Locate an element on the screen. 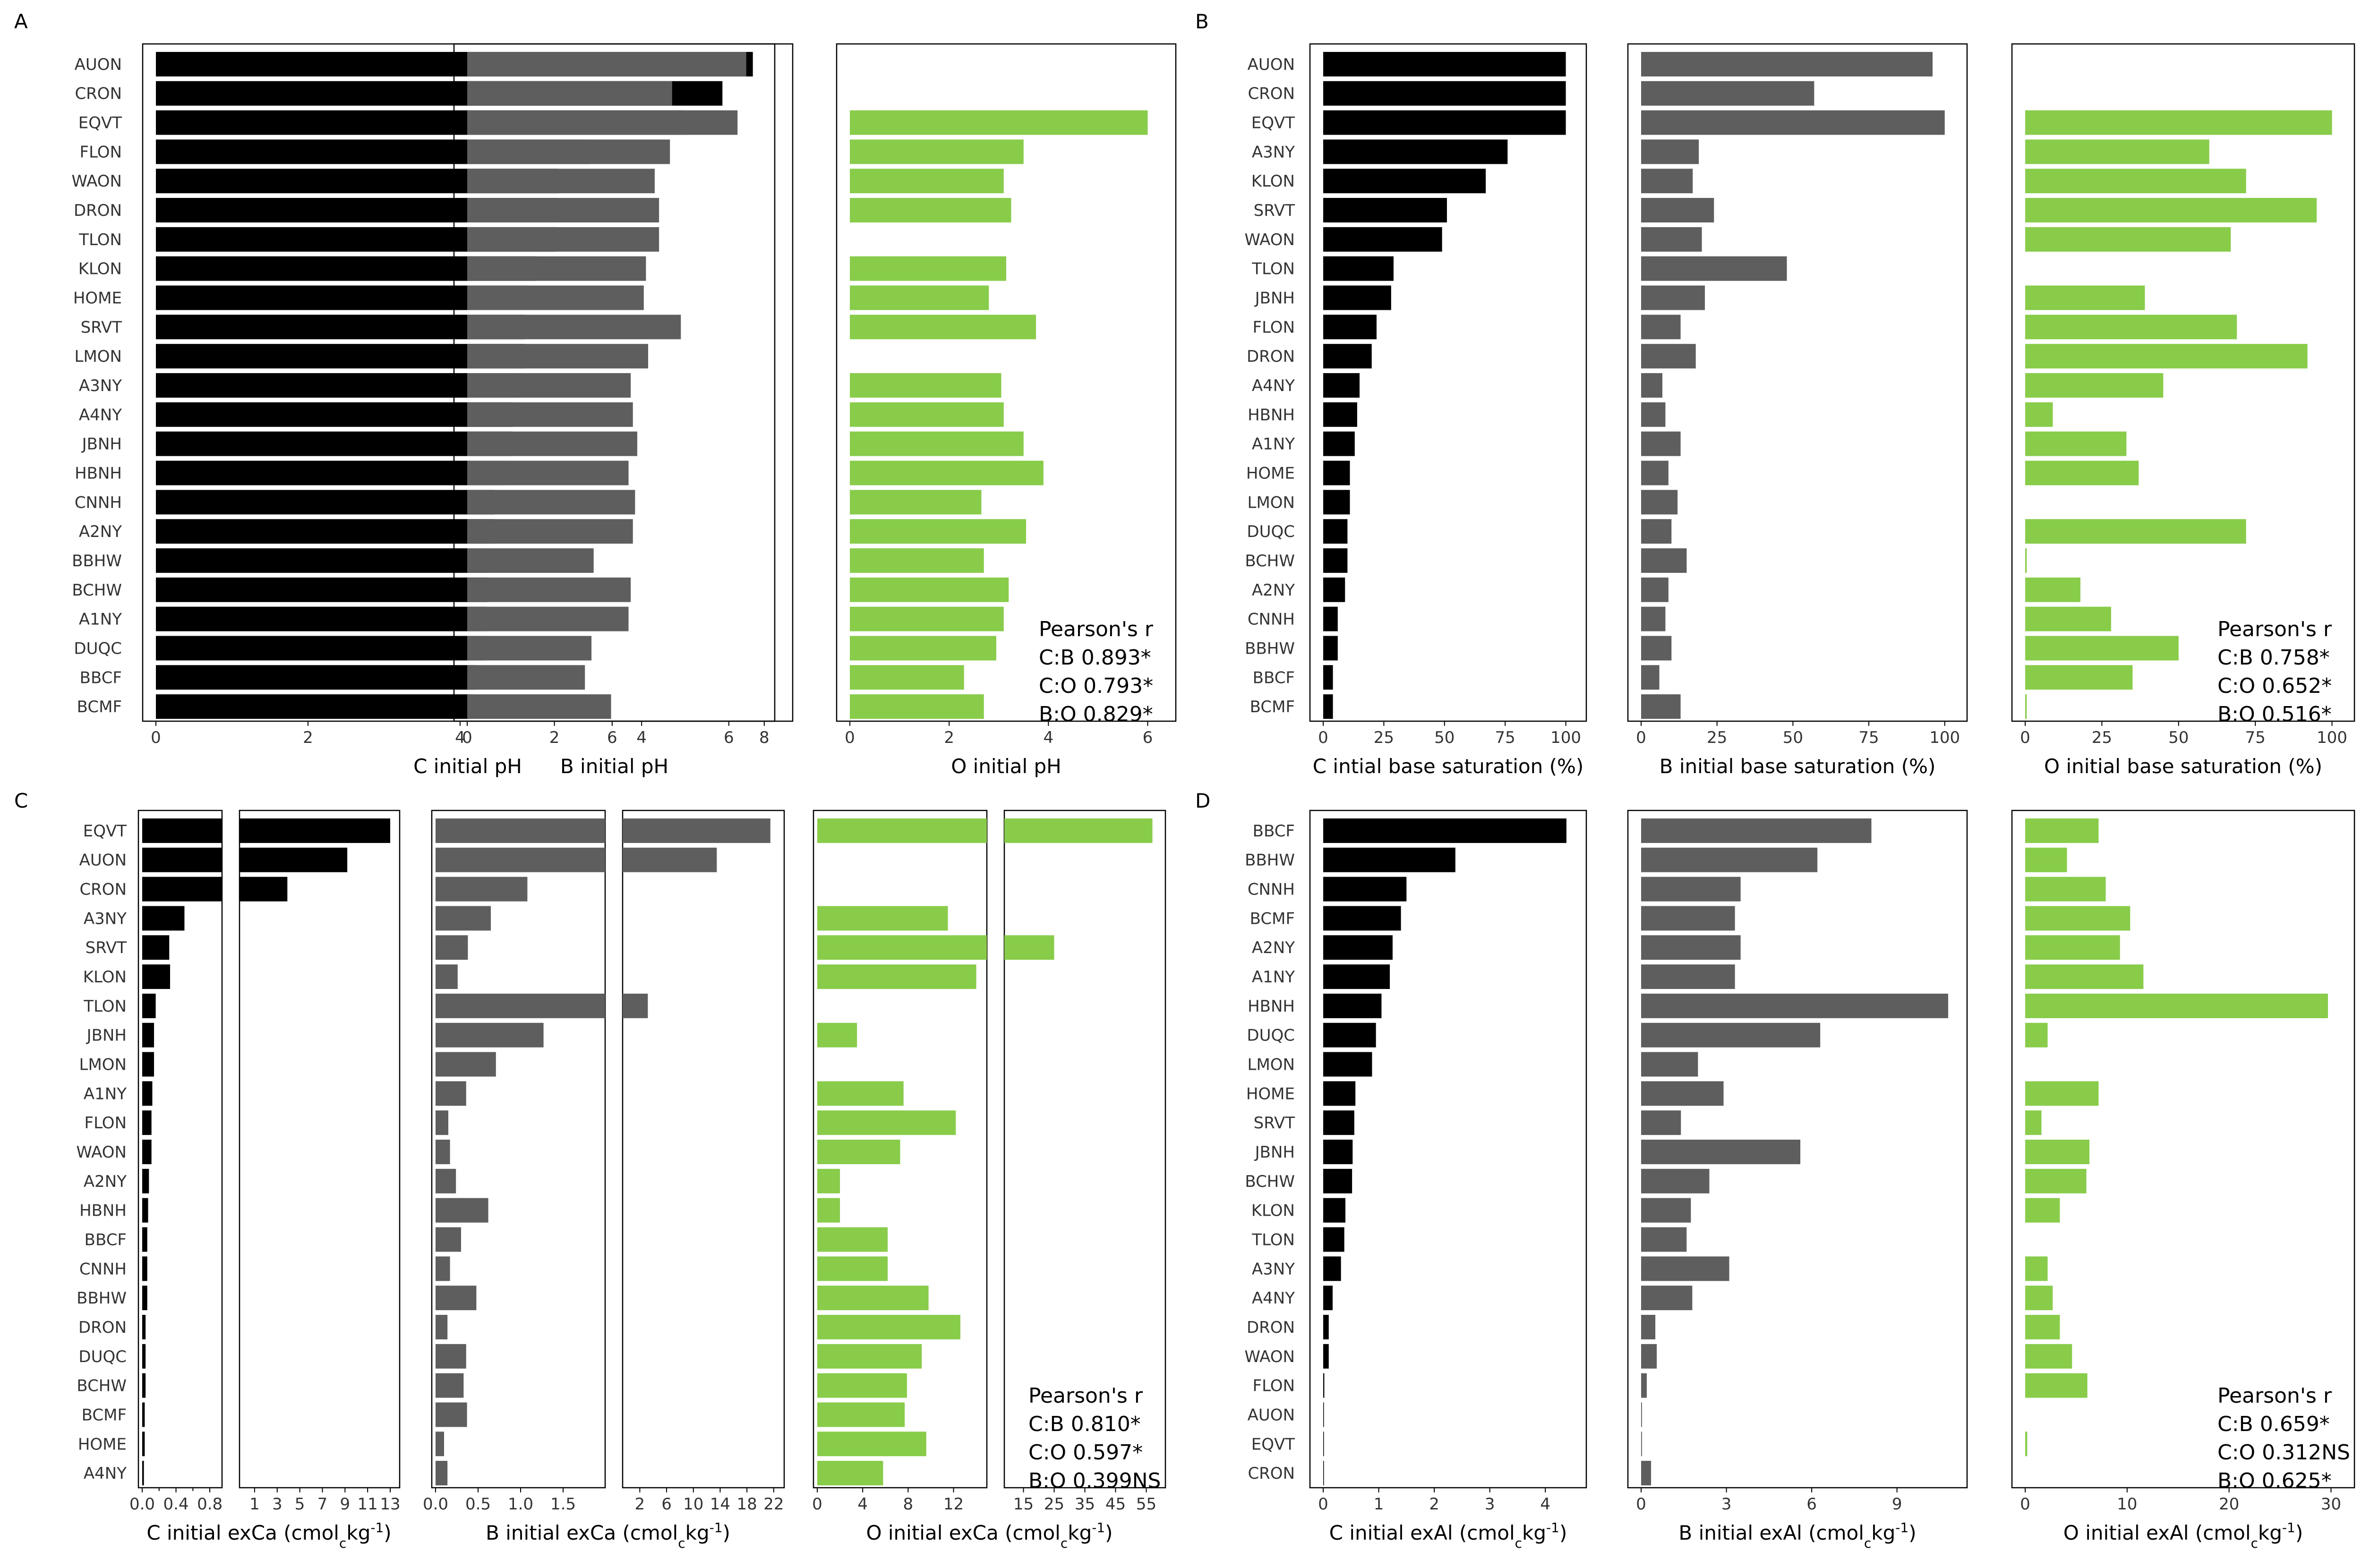  category-label: HOME is located at coordinates (102, 1444).